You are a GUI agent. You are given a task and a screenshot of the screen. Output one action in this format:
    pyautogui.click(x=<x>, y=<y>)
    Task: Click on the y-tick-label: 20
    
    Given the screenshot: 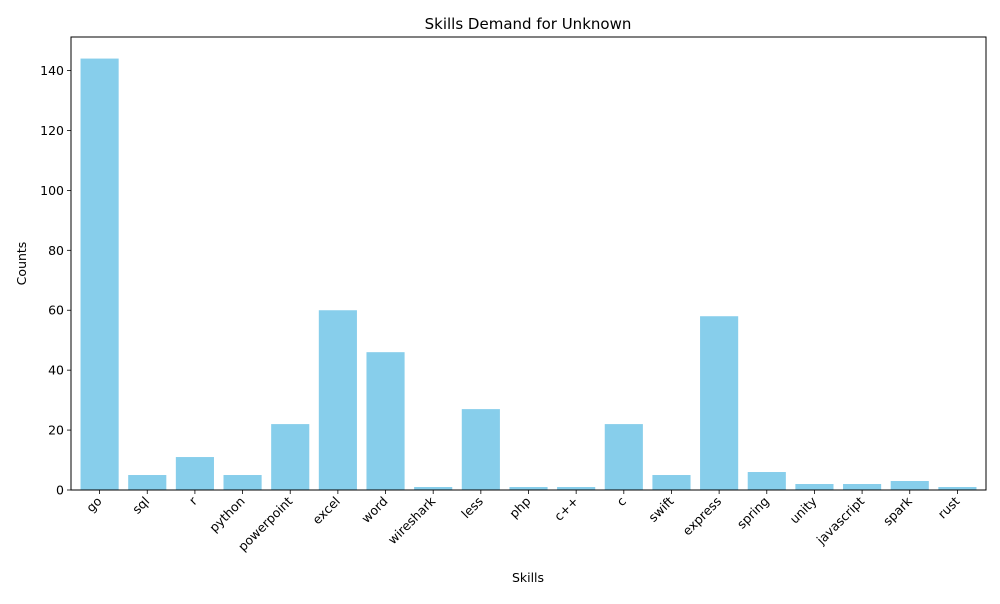 What is the action you would take?
    pyautogui.click(x=56, y=430)
    